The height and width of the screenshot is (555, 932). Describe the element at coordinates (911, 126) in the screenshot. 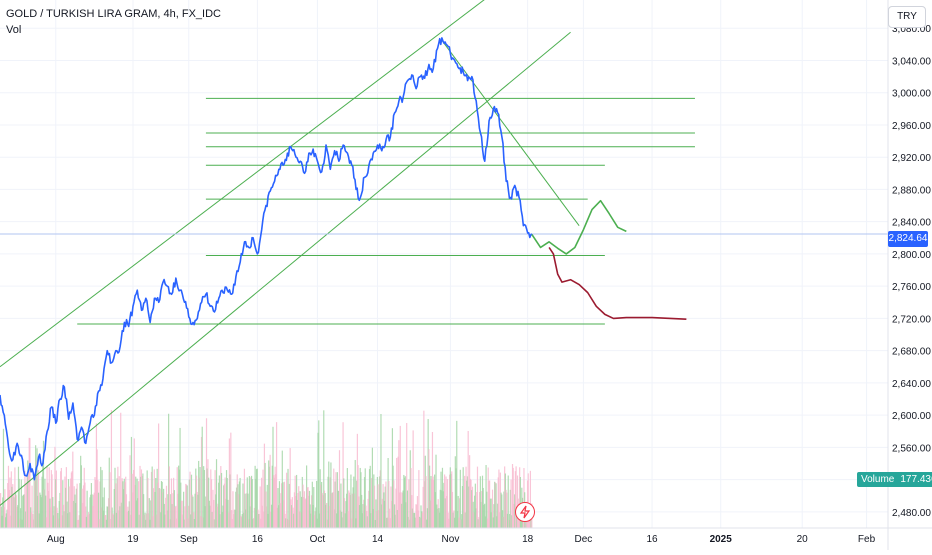

I see `y-tick-label: 2,960.00` at that location.